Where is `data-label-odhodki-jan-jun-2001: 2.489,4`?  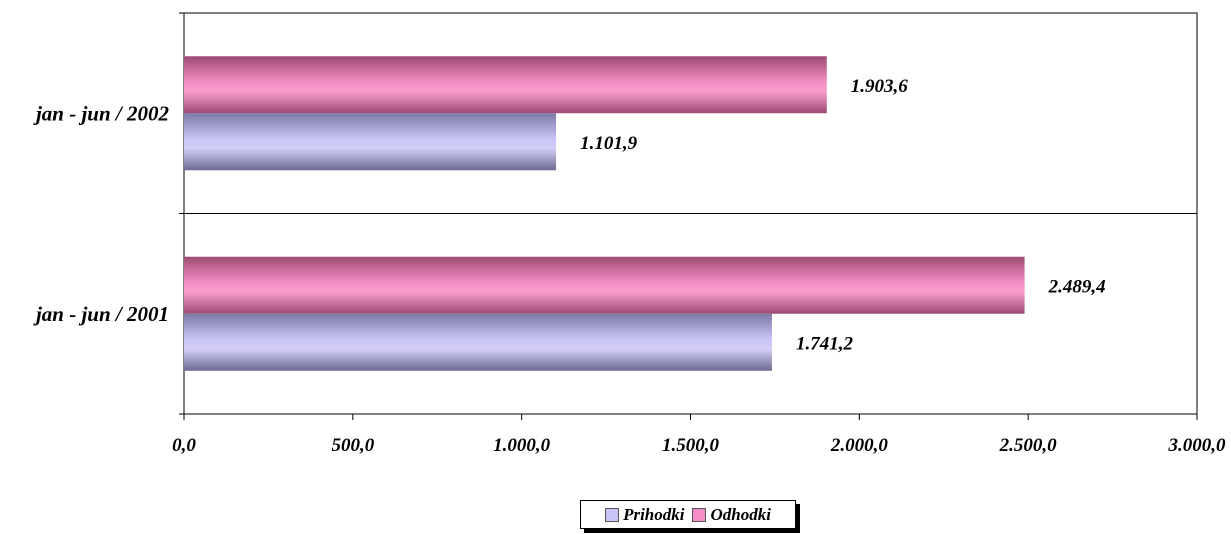
data-label-odhodki-jan-jun-2001: 2.489,4 is located at coordinates (1077, 286).